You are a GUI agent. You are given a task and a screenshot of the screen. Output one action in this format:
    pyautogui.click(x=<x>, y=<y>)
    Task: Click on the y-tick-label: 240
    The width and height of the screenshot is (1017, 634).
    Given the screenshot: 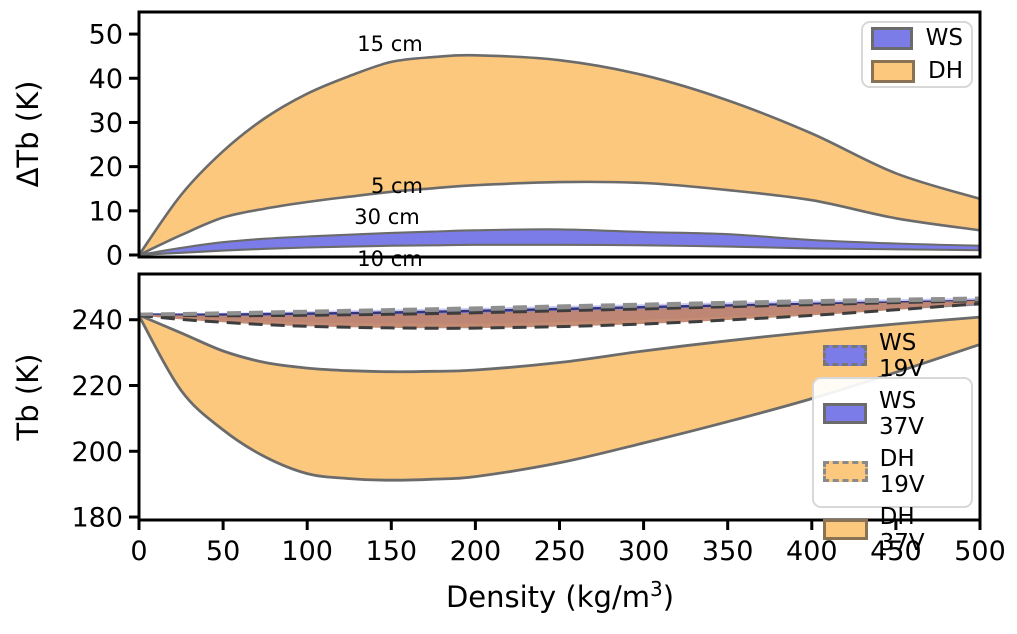 What is the action you would take?
    pyautogui.click(x=97, y=320)
    